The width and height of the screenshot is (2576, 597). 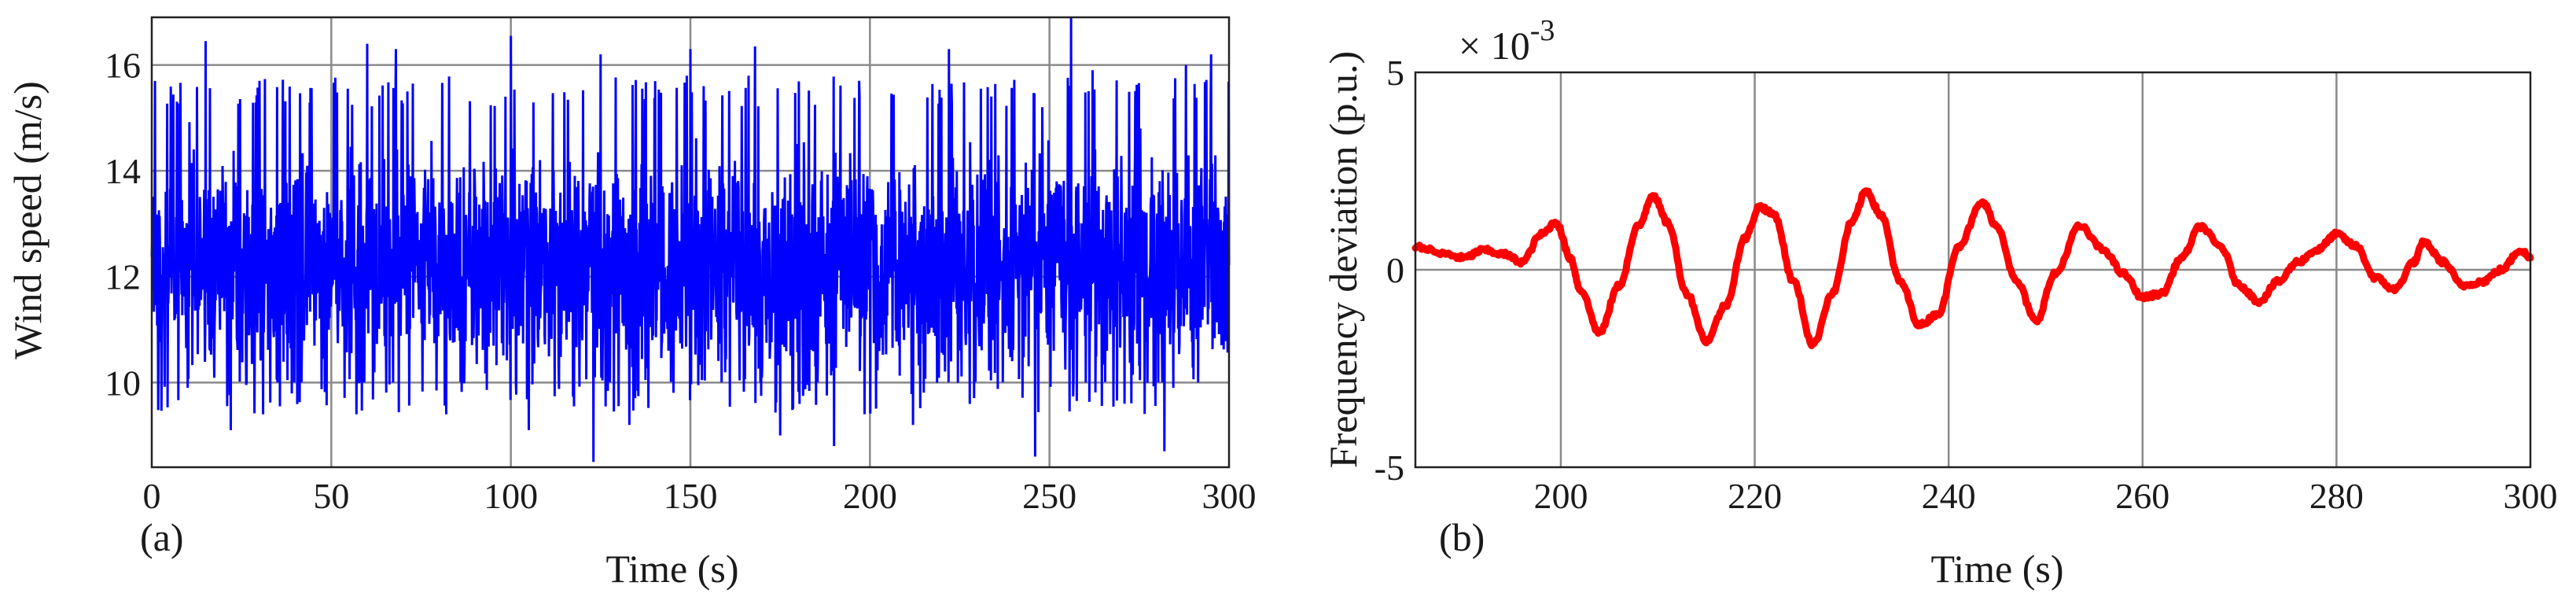 I want to click on chart-b-exponent-label: × 10⁻³, so click(x=1507, y=41).